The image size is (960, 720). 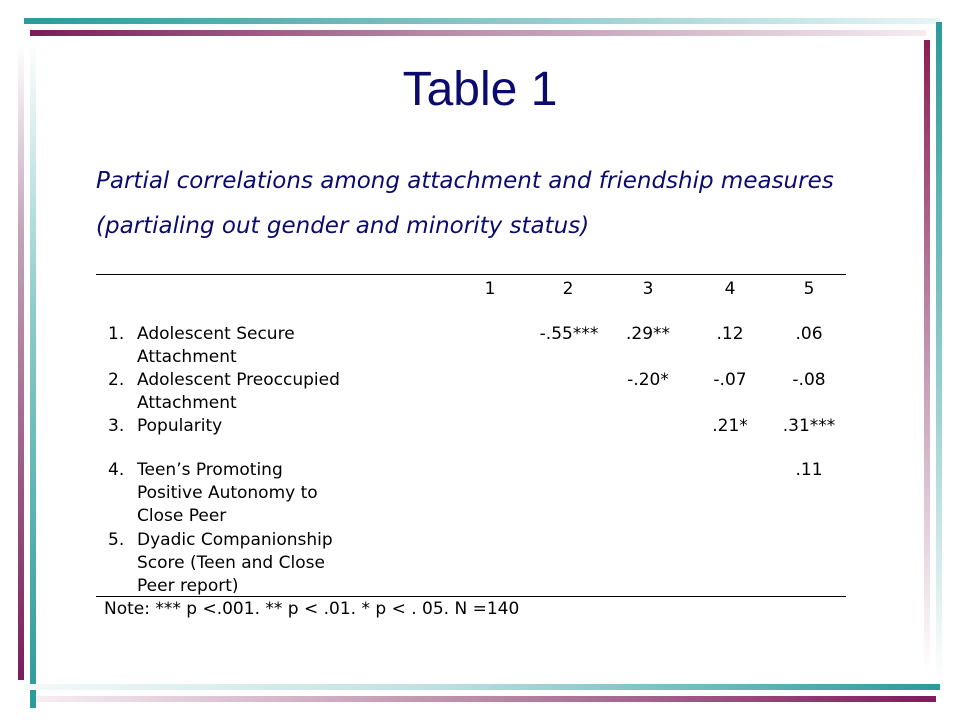 I want to click on row-label-3-line-1: Popularity, so click(x=180, y=426).